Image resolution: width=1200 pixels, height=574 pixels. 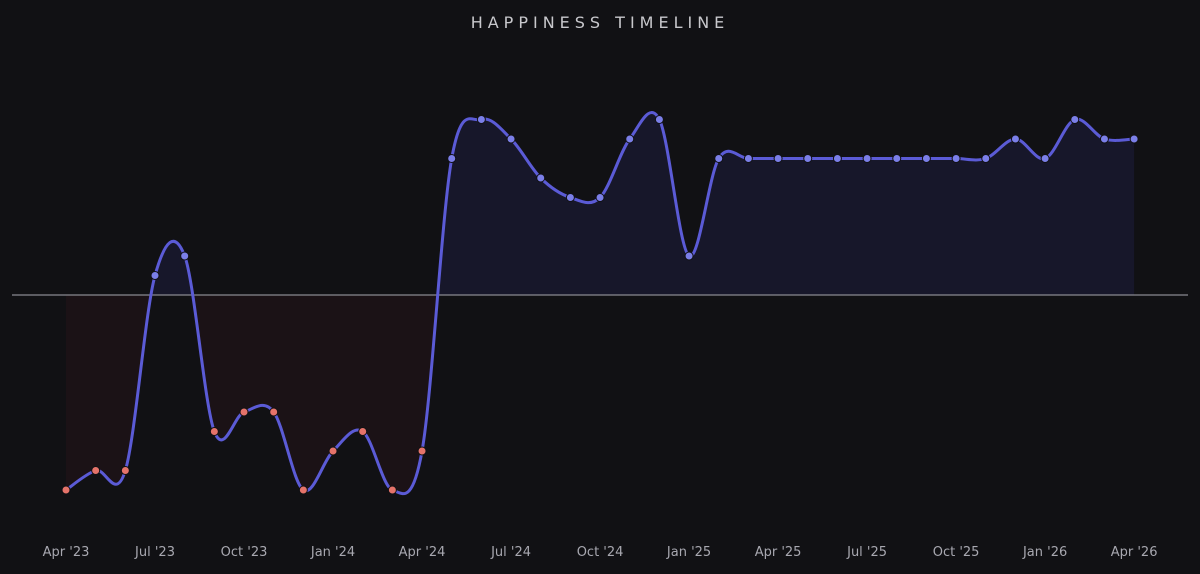 I want to click on x-tick-label: Jul '25, so click(x=866, y=552).